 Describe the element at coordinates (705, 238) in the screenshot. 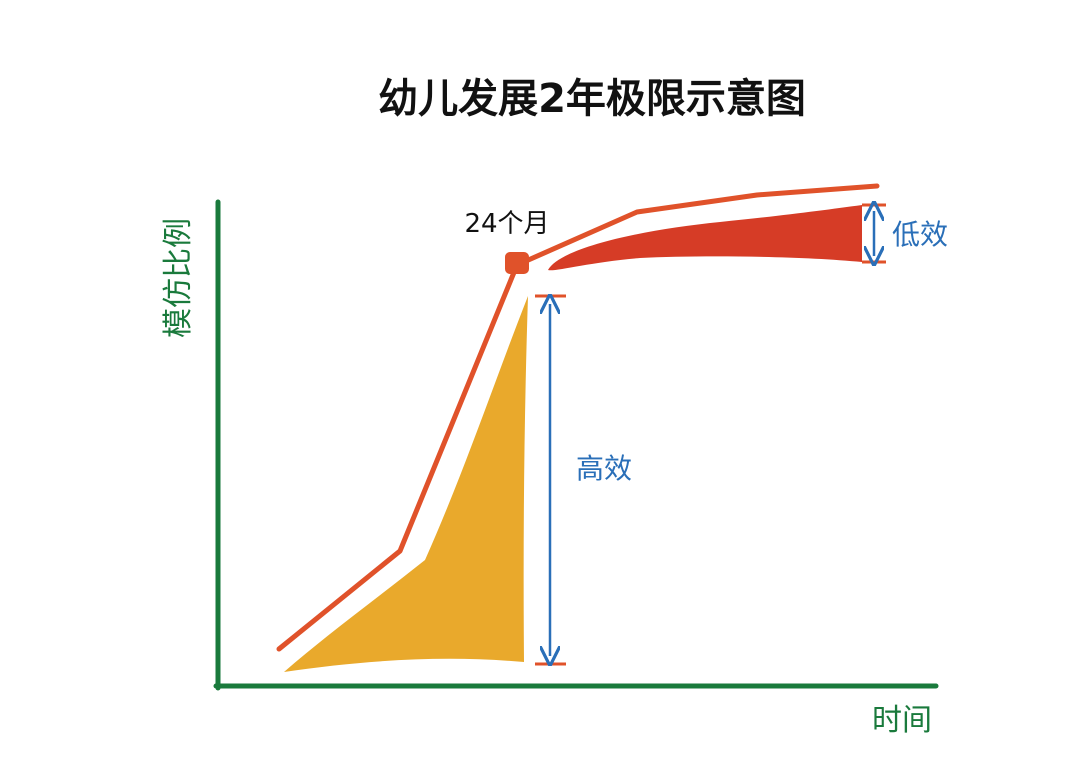

I see `low-efficiency-area` at that location.